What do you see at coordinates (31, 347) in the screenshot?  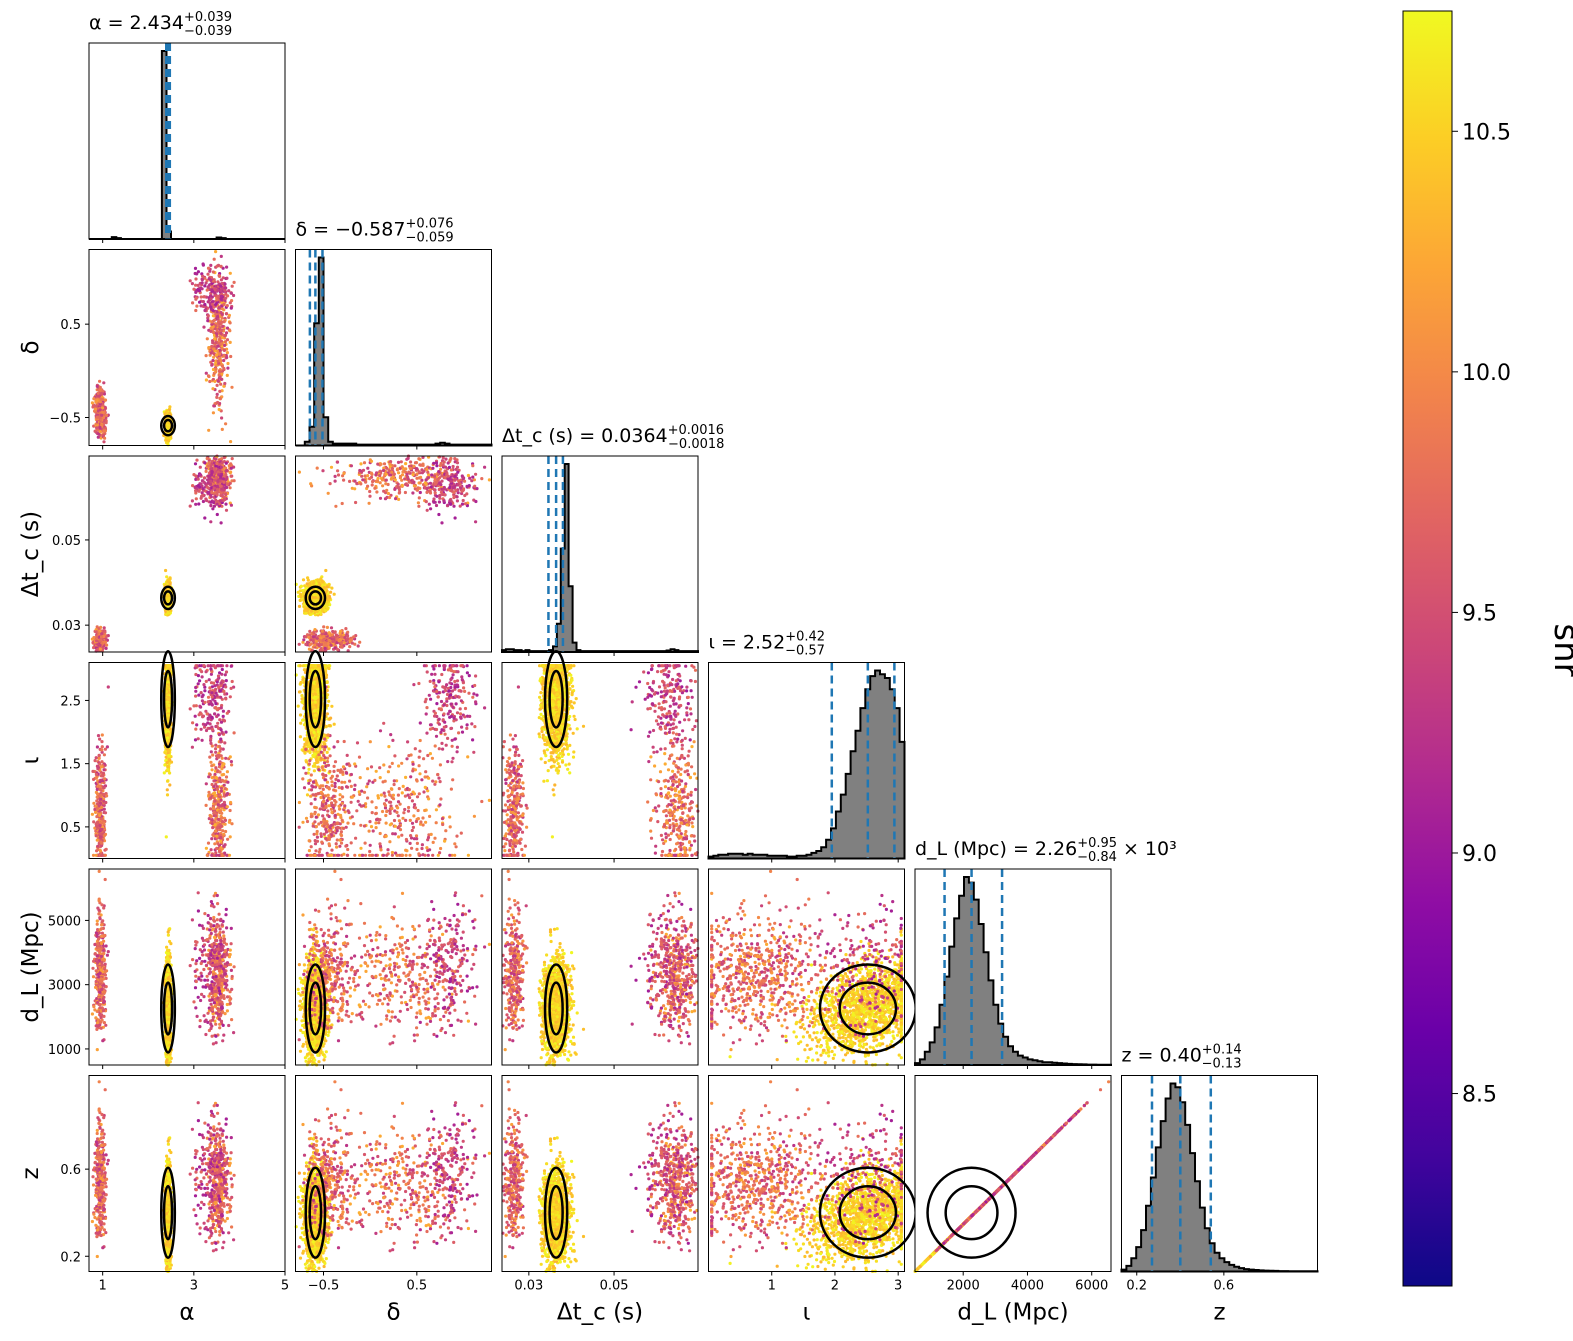 I see `y-axis-label: δ` at bounding box center [31, 347].